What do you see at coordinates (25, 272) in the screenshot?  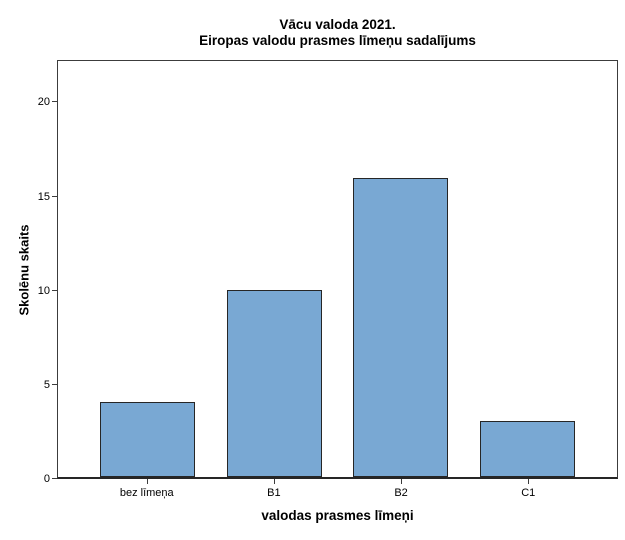 I see `y-axis-tick-labels: 0 5 10 15 20` at bounding box center [25, 272].